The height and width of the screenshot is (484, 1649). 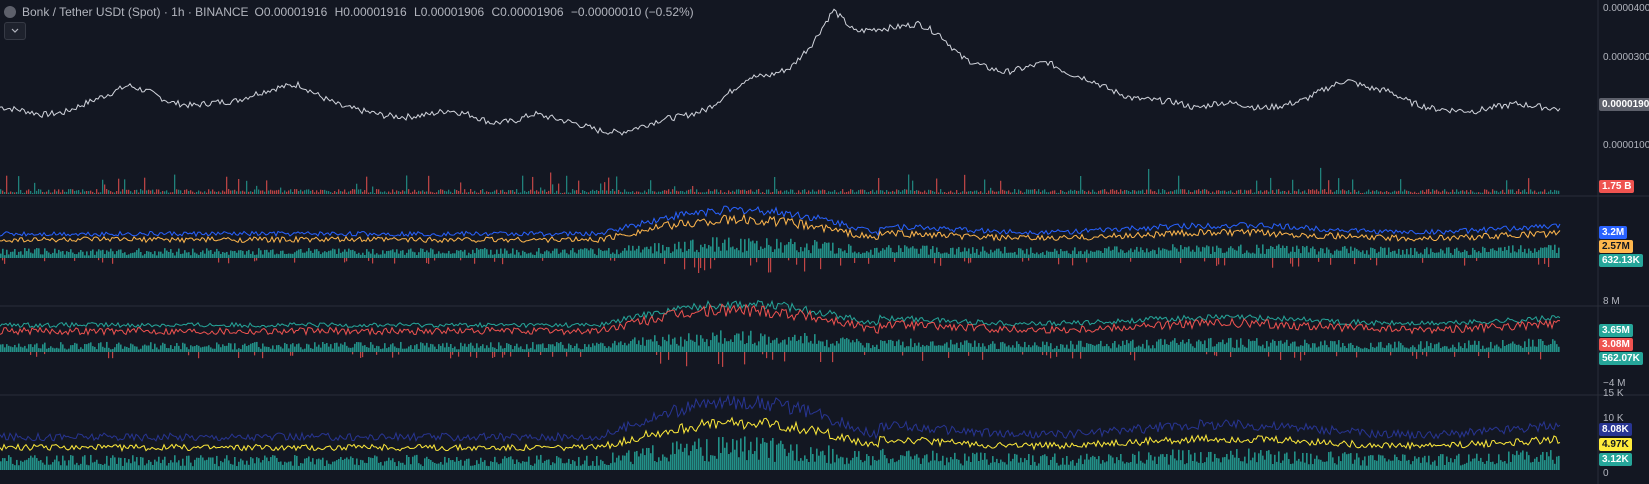 What do you see at coordinates (1455, 354) in the screenshot?
I see `pane3-histogram-bar-negative` at bounding box center [1455, 354].